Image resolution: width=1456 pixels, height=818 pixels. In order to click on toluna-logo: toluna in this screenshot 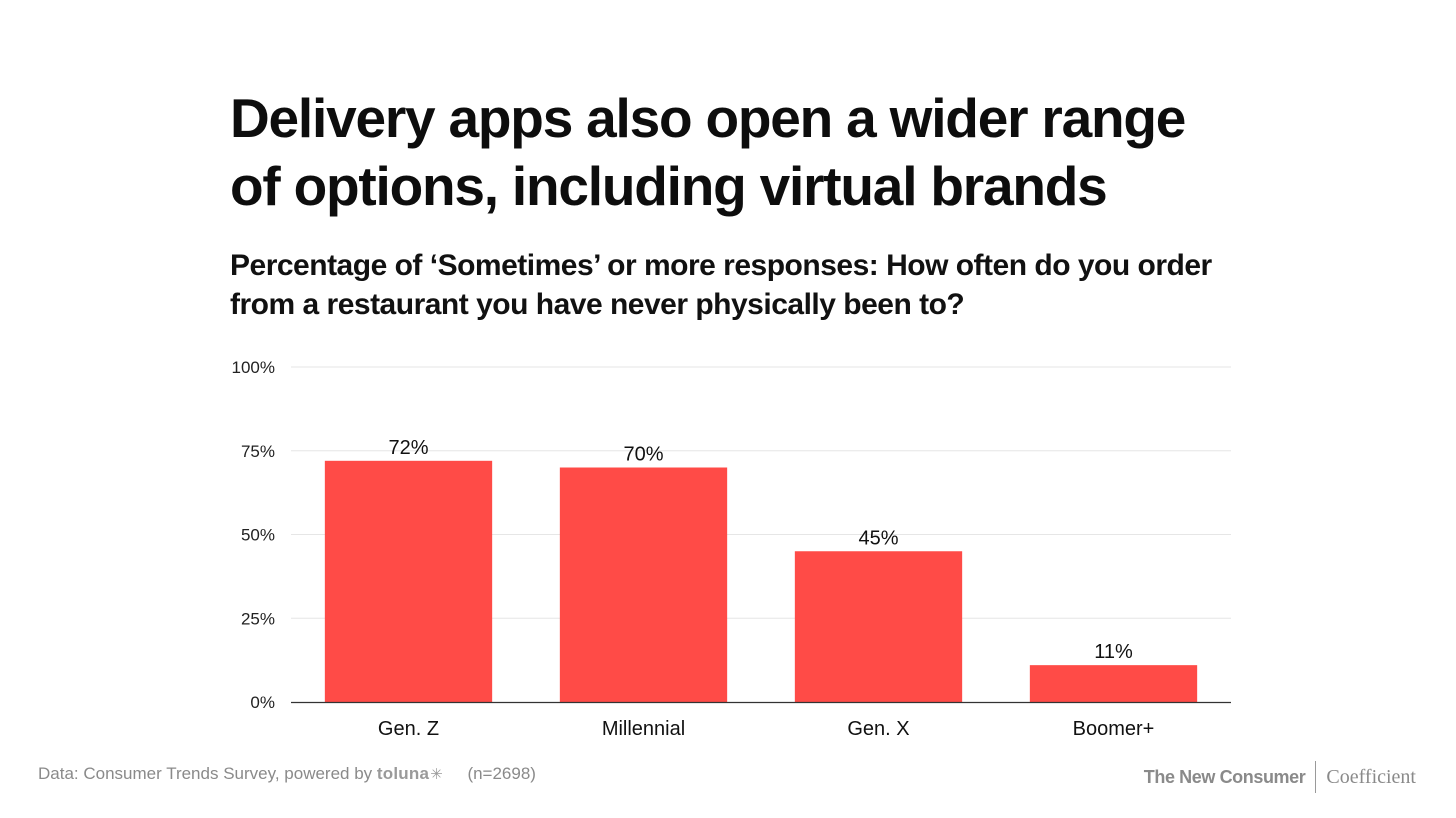, I will do `click(403, 773)`.